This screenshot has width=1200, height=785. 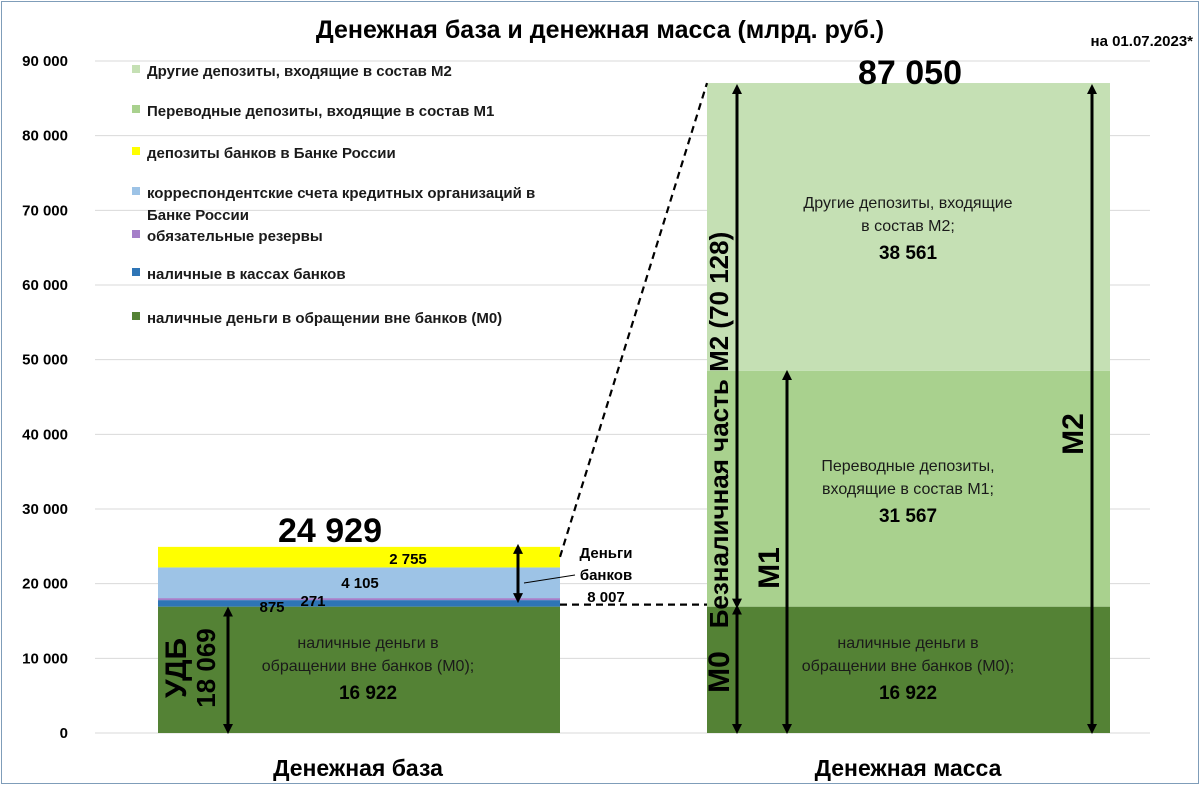 What do you see at coordinates (45, 136) in the screenshot?
I see `y-tick-label: 80 000` at bounding box center [45, 136].